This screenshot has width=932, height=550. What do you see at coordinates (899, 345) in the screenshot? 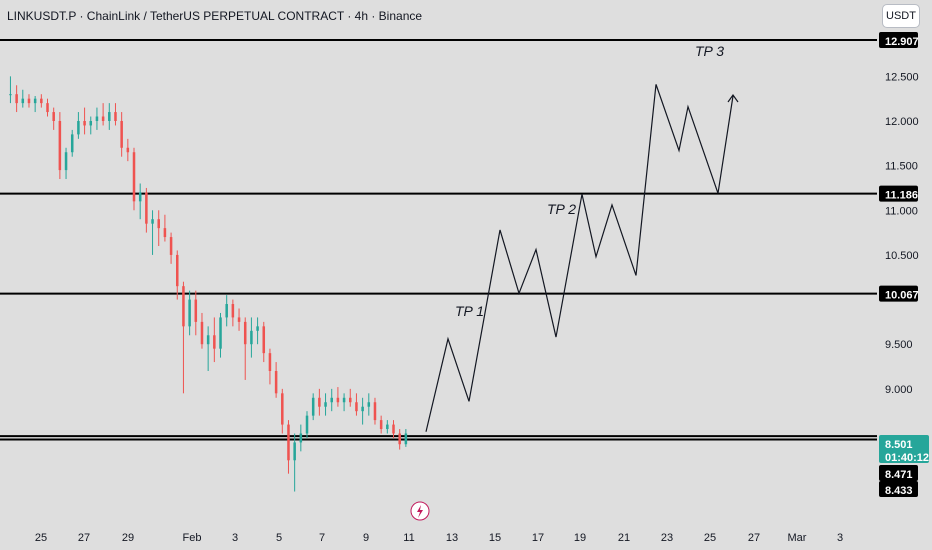
I see `y-tick-label: 9.500` at bounding box center [899, 345].